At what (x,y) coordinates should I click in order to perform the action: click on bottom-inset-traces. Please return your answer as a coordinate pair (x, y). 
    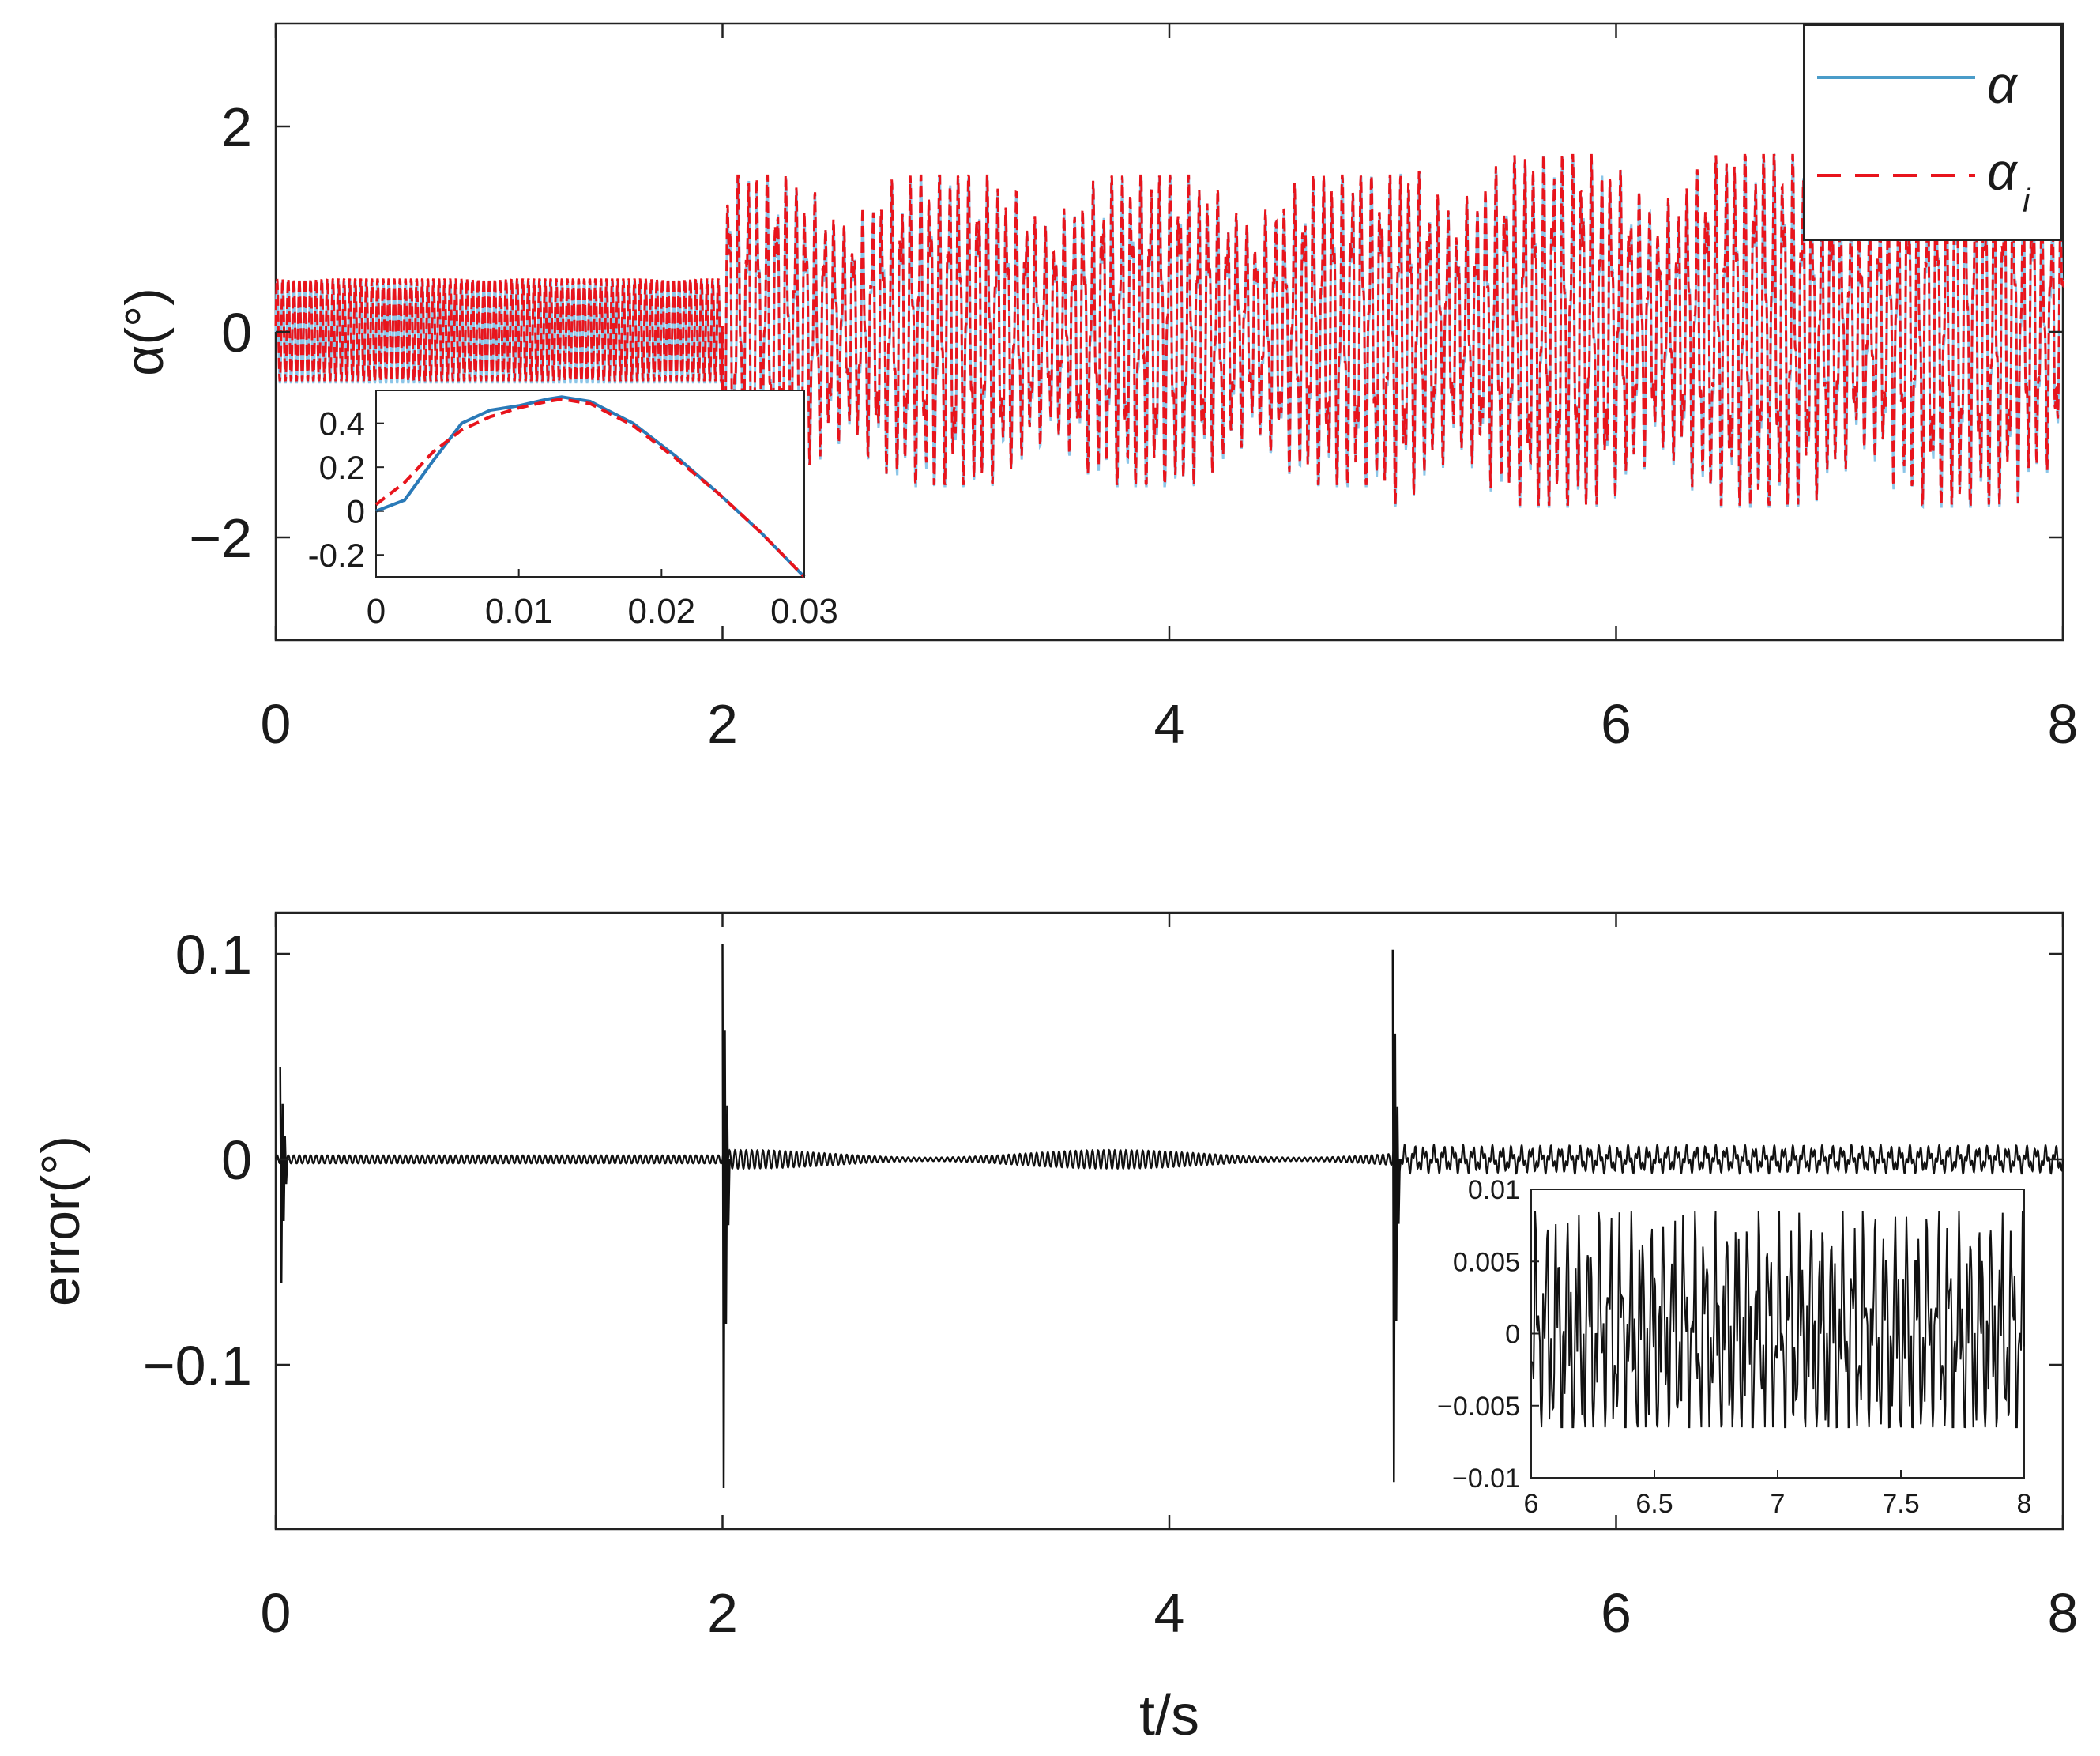
    Looking at the image, I should click on (1777, 1320).